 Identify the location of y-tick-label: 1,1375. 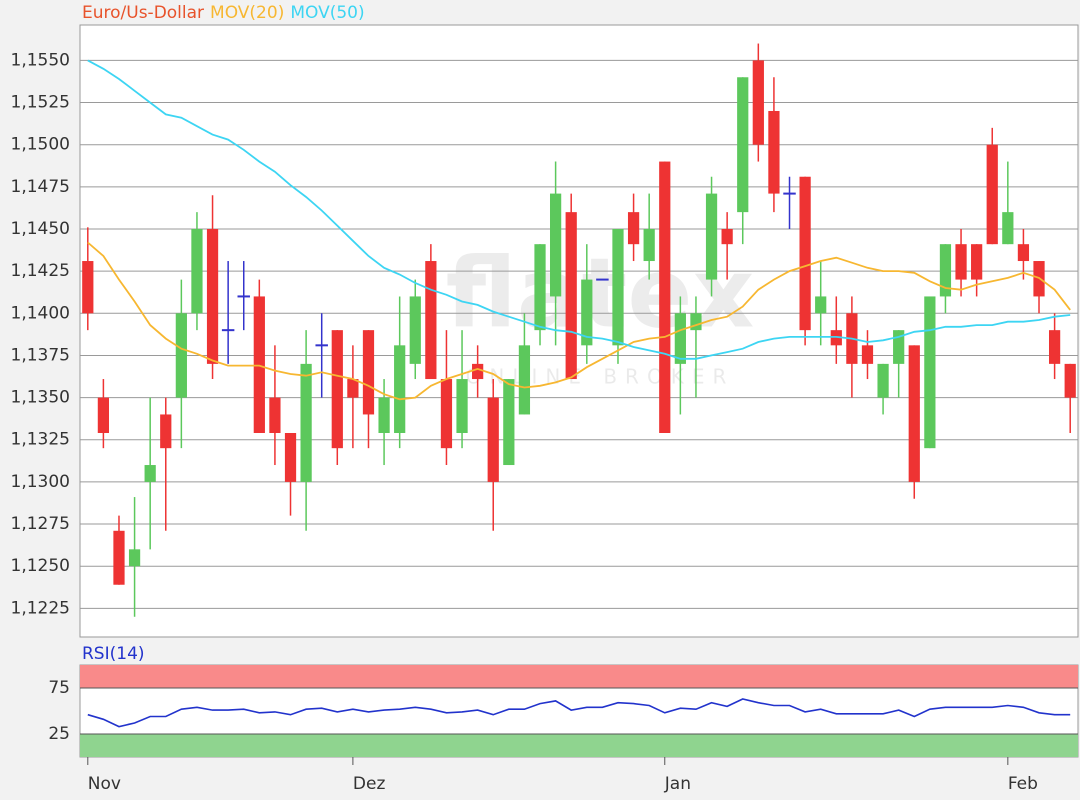
(40, 355).